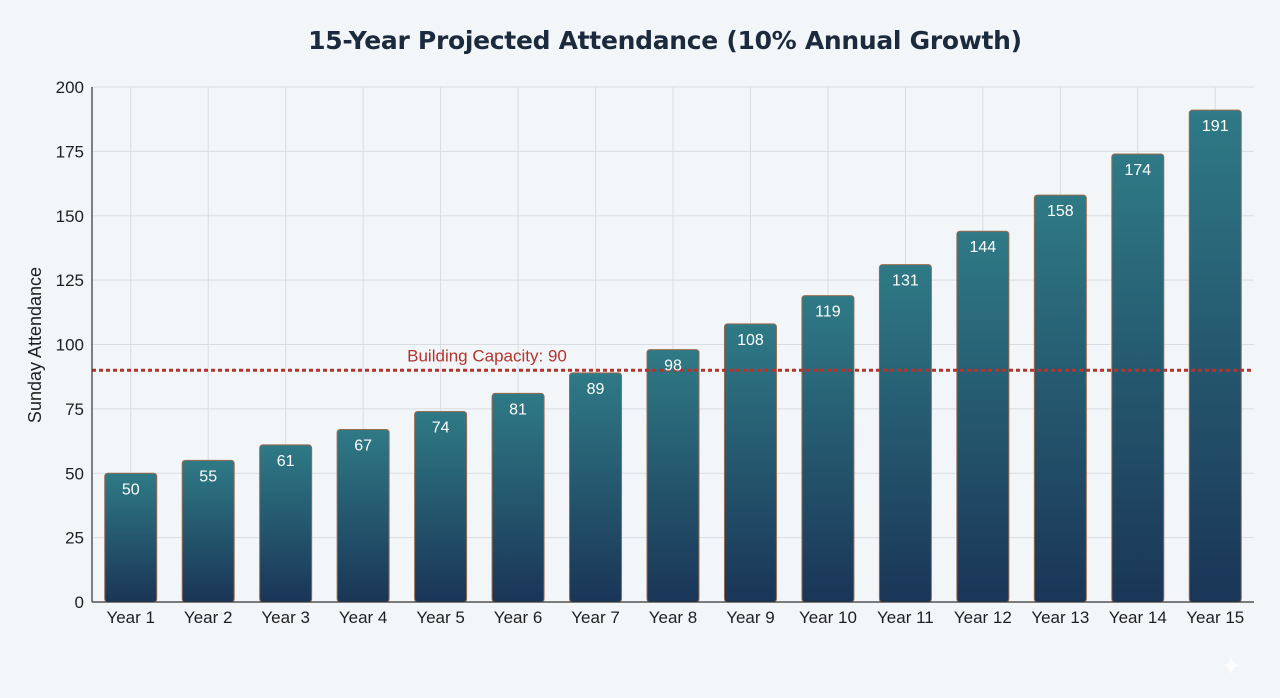 Image resolution: width=1280 pixels, height=698 pixels. Describe the element at coordinates (673, 366) in the screenshot. I see `bar-data-label: 98` at that location.